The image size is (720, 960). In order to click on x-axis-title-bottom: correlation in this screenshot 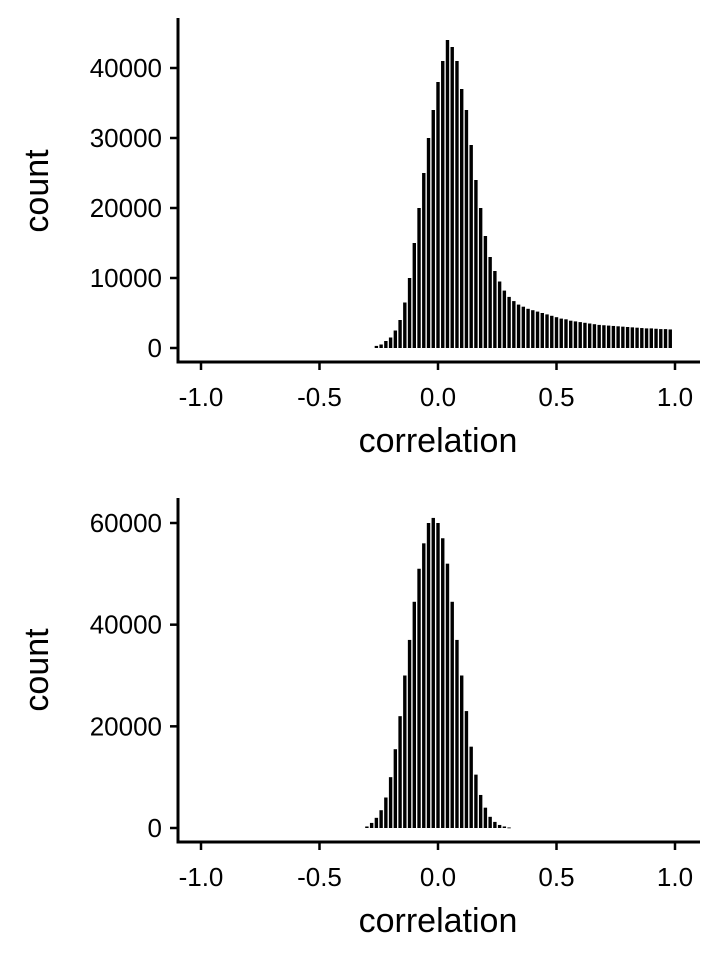, I will do `click(438, 921)`.